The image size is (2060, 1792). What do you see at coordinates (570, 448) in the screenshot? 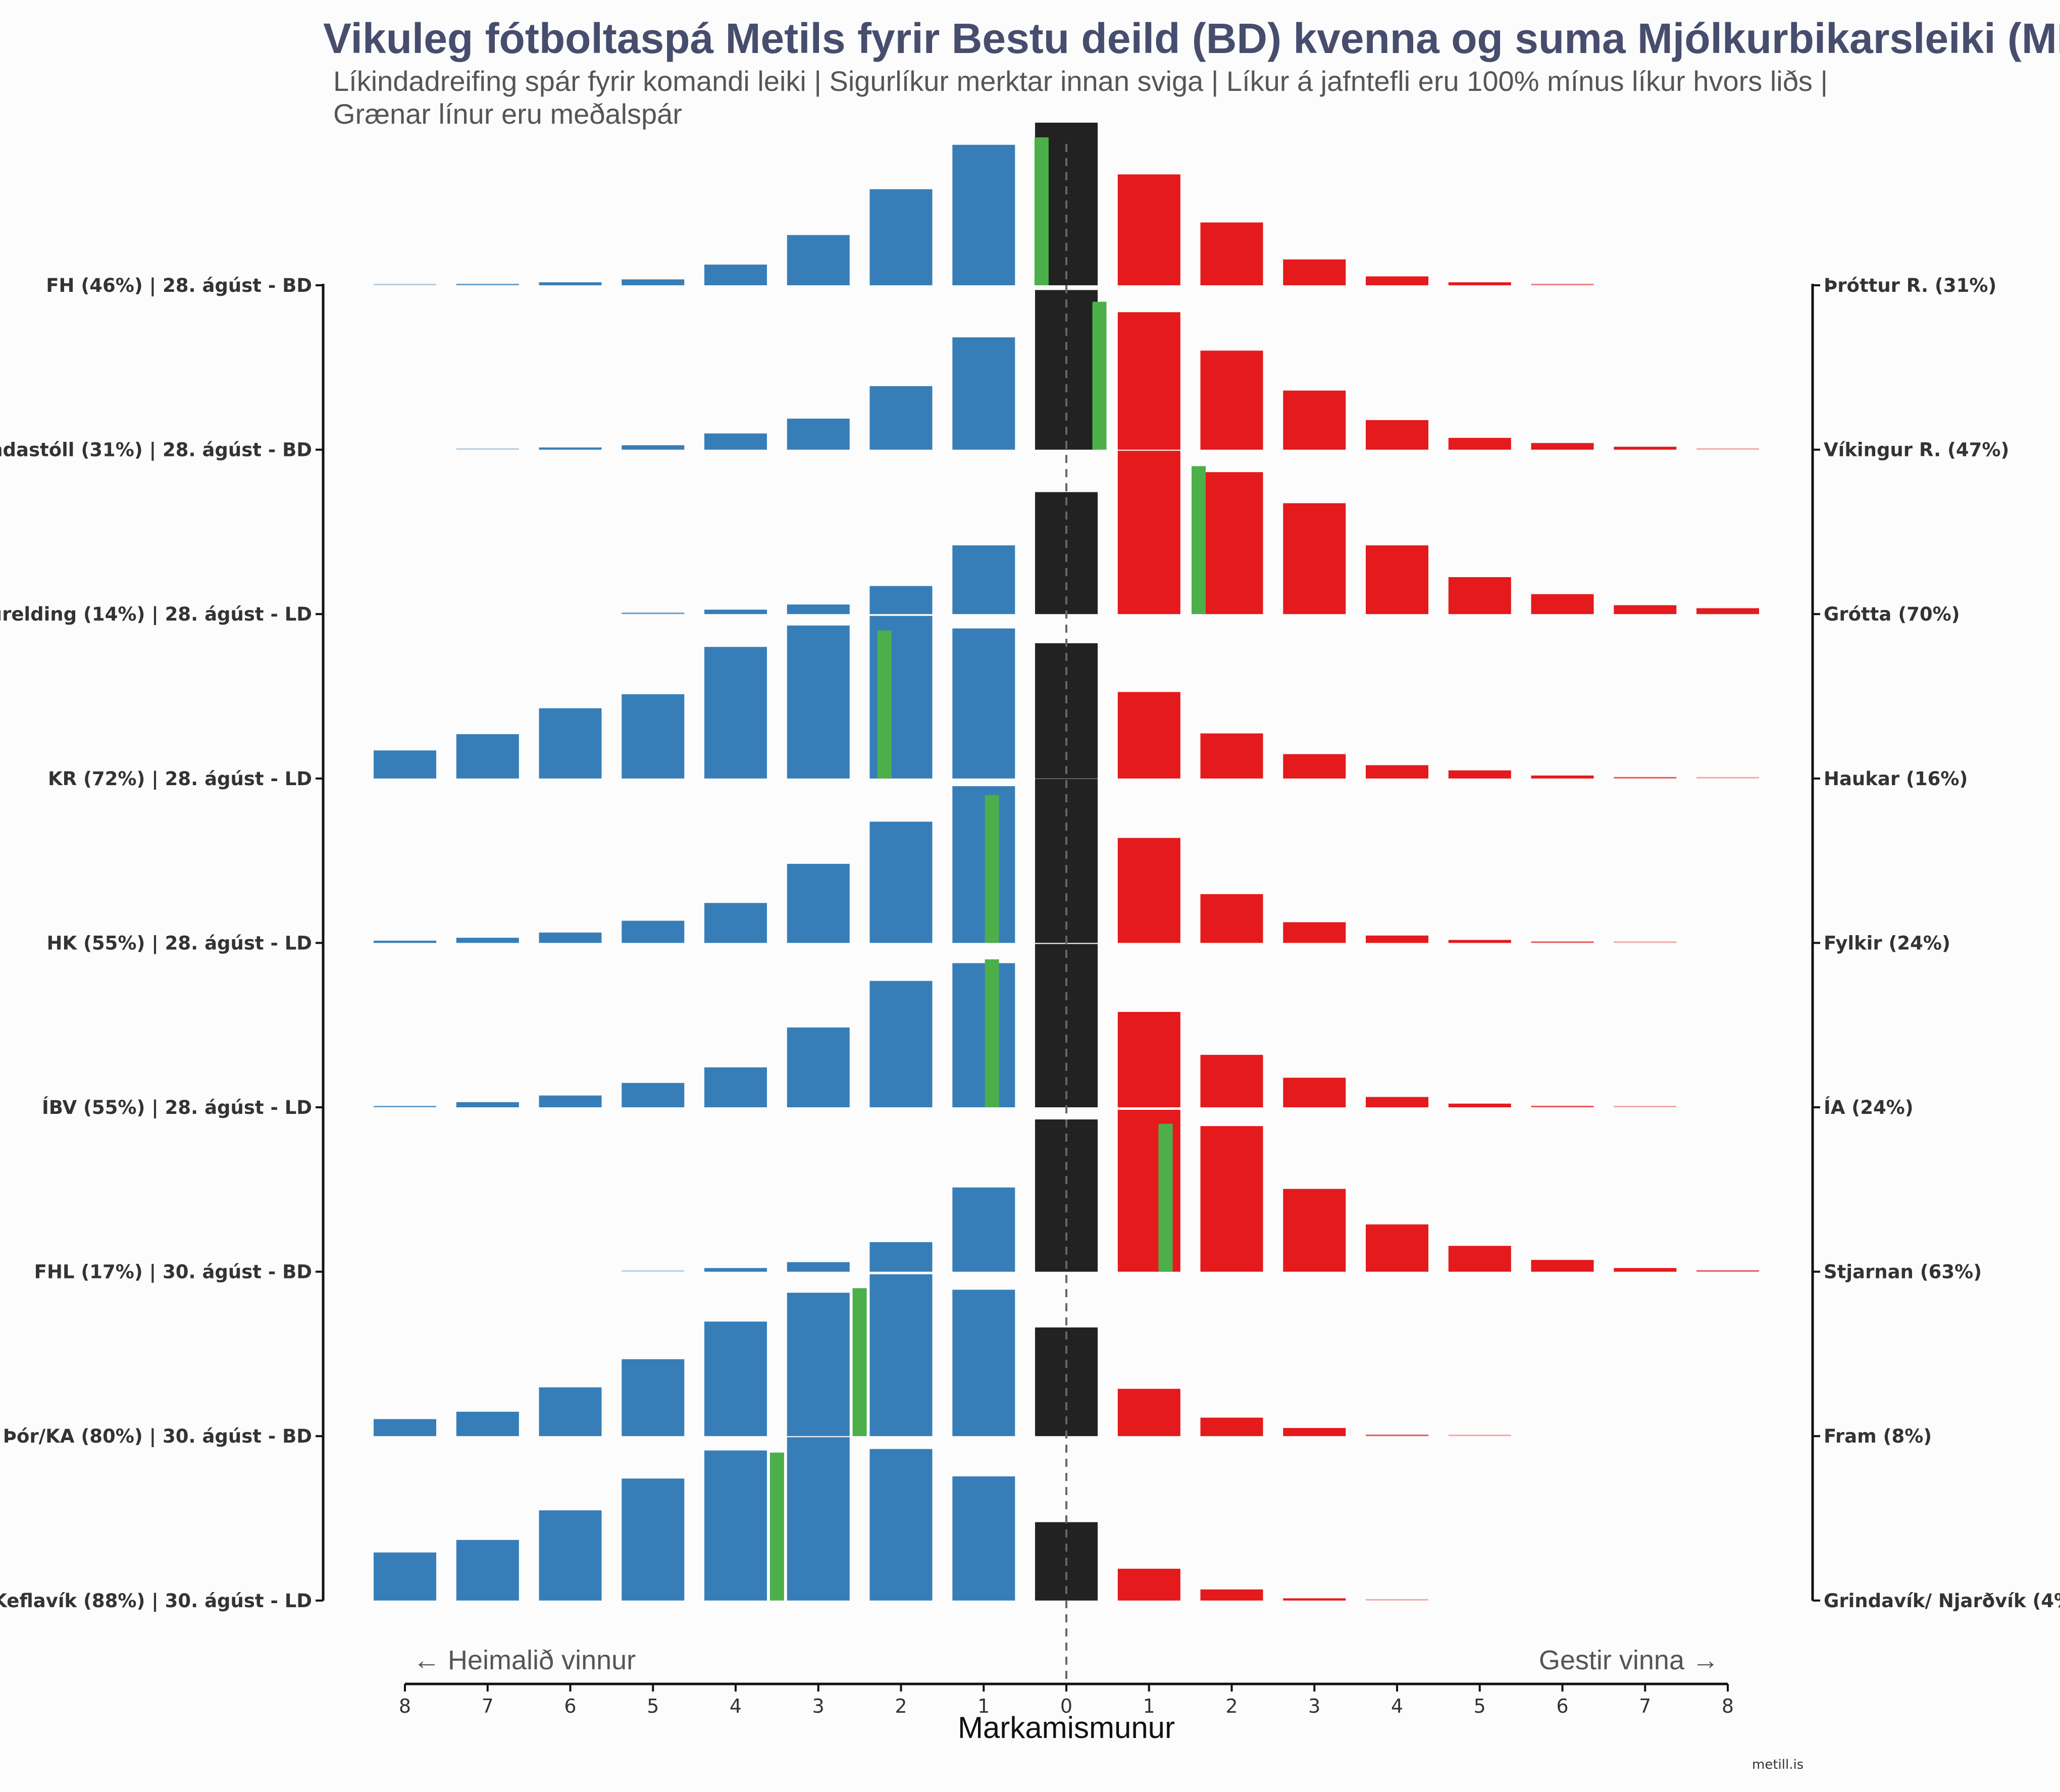
I see `home-win-bar-row2-diff6` at bounding box center [570, 448].